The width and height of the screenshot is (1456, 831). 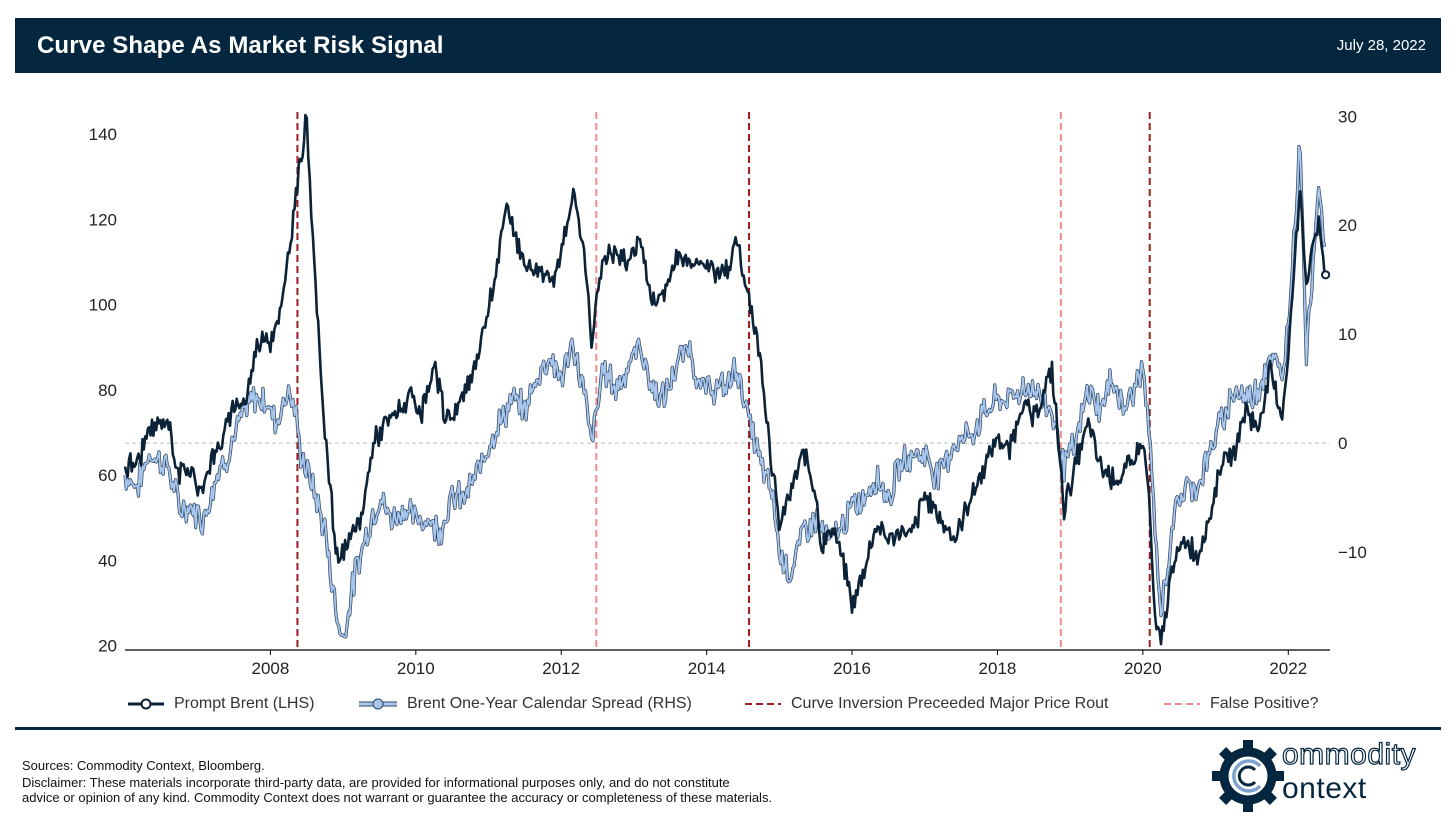 What do you see at coordinates (1347, 225) in the screenshot?
I see `y-right-tick-label-3: 20` at bounding box center [1347, 225].